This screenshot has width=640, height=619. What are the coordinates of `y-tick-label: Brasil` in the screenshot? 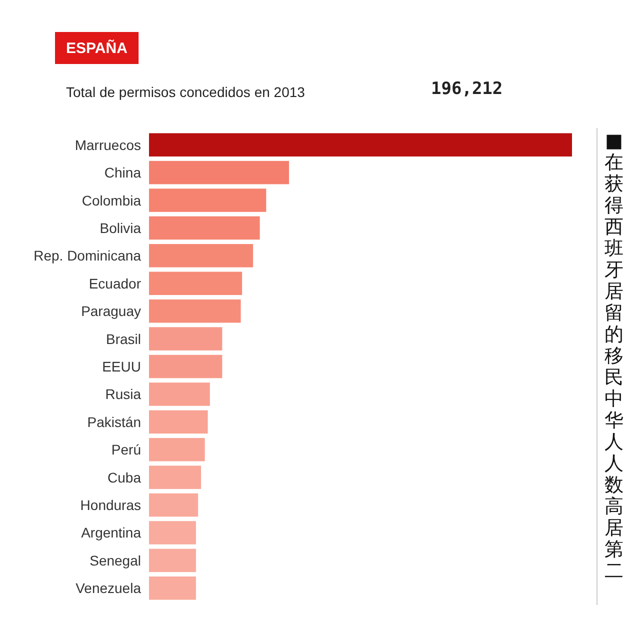 It's located at (123, 338).